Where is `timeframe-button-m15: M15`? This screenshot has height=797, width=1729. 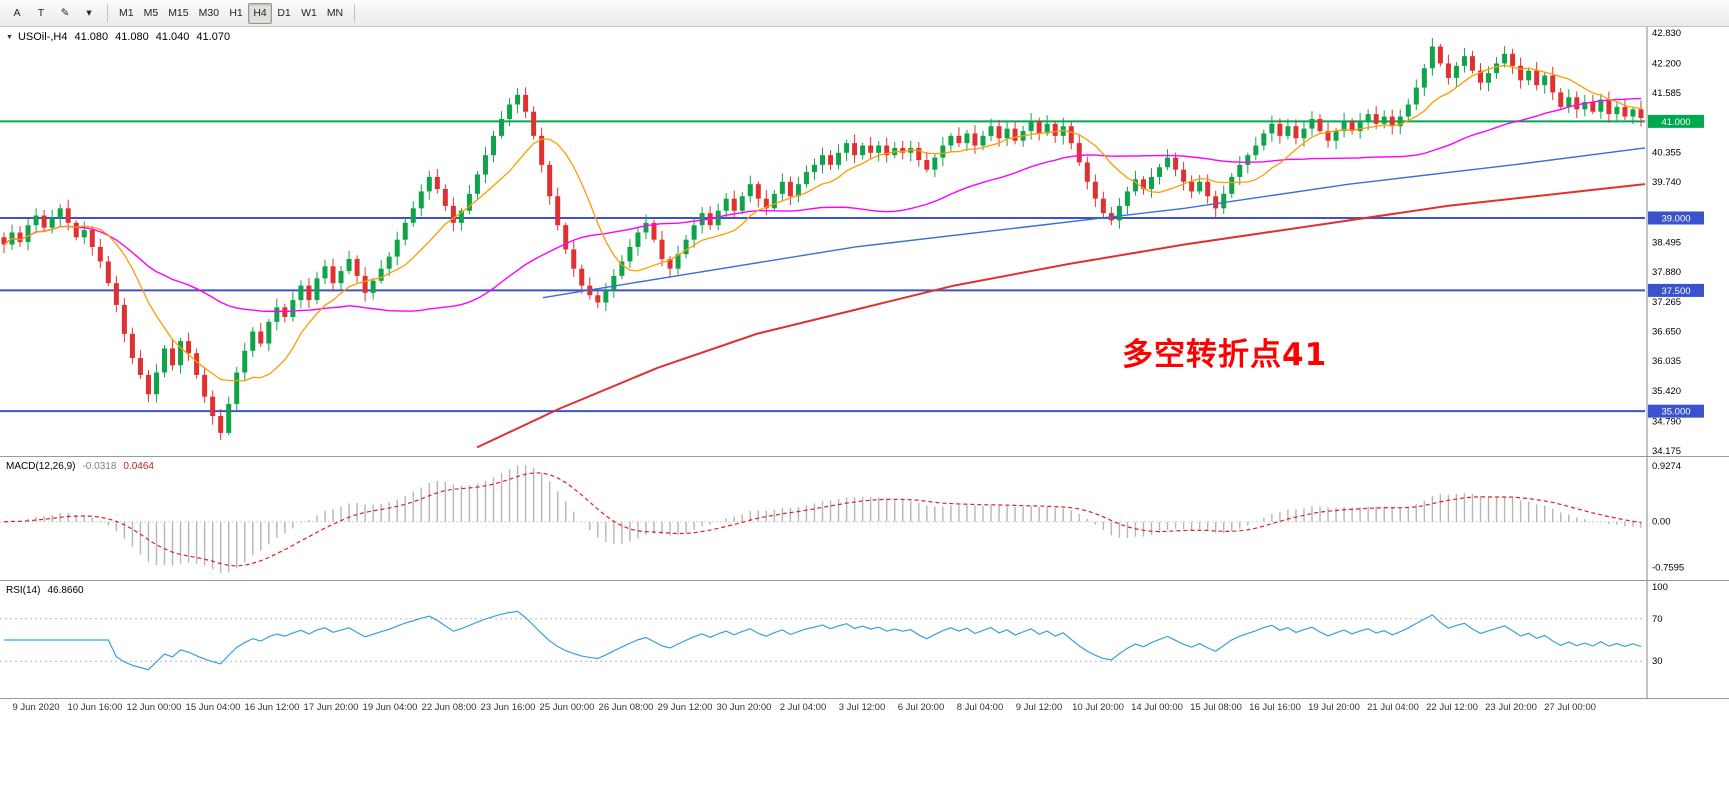
timeframe-button-m15: M15 is located at coordinates (178, 13).